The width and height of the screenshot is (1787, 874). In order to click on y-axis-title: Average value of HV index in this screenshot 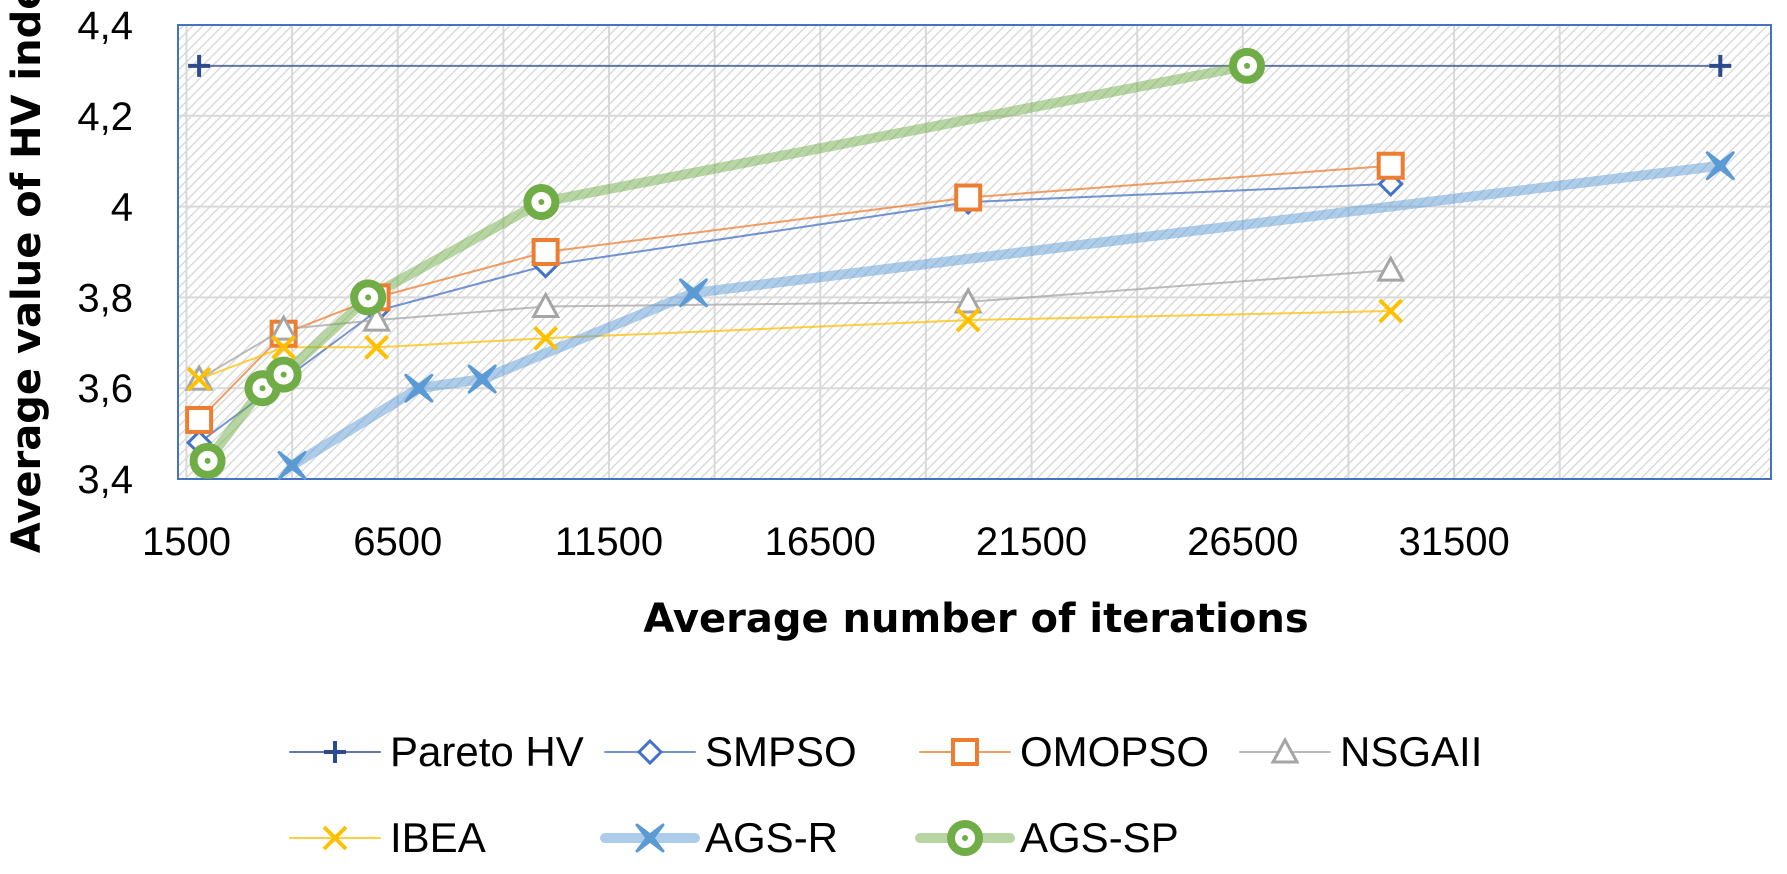, I will do `click(27, 276)`.